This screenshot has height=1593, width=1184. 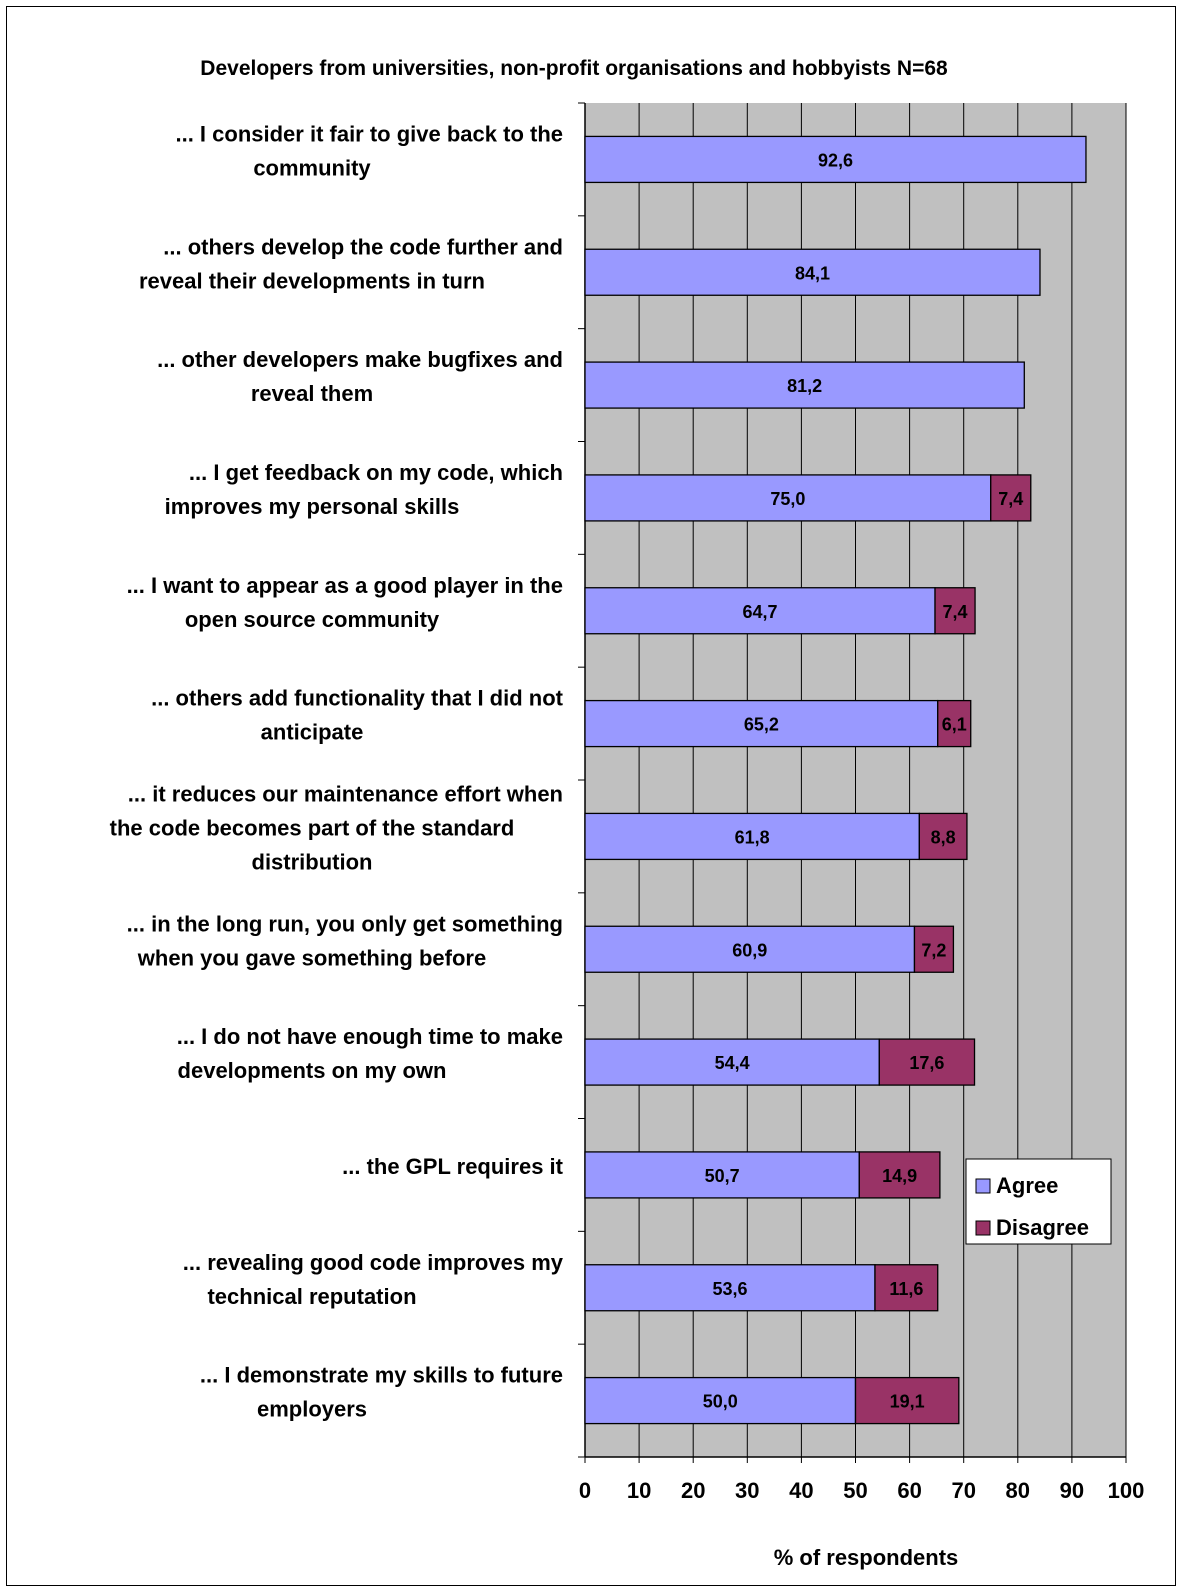 I want to click on x-tick-label: 40, so click(x=801, y=1490).